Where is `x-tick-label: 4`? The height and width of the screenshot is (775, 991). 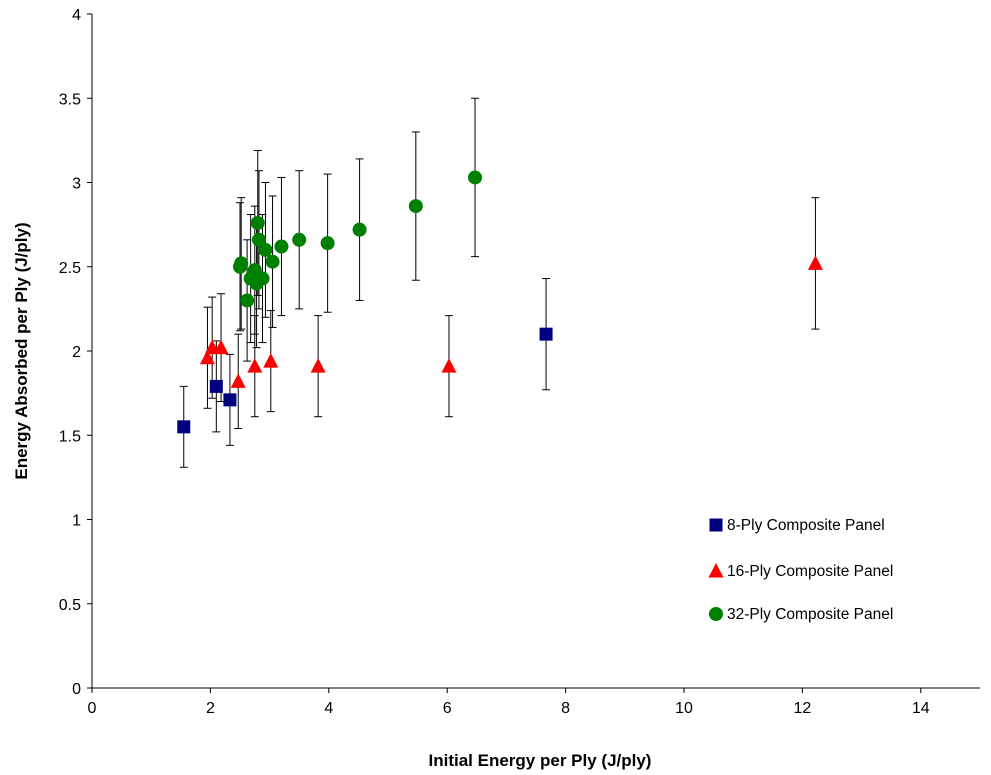 x-tick-label: 4 is located at coordinates (328, 708).